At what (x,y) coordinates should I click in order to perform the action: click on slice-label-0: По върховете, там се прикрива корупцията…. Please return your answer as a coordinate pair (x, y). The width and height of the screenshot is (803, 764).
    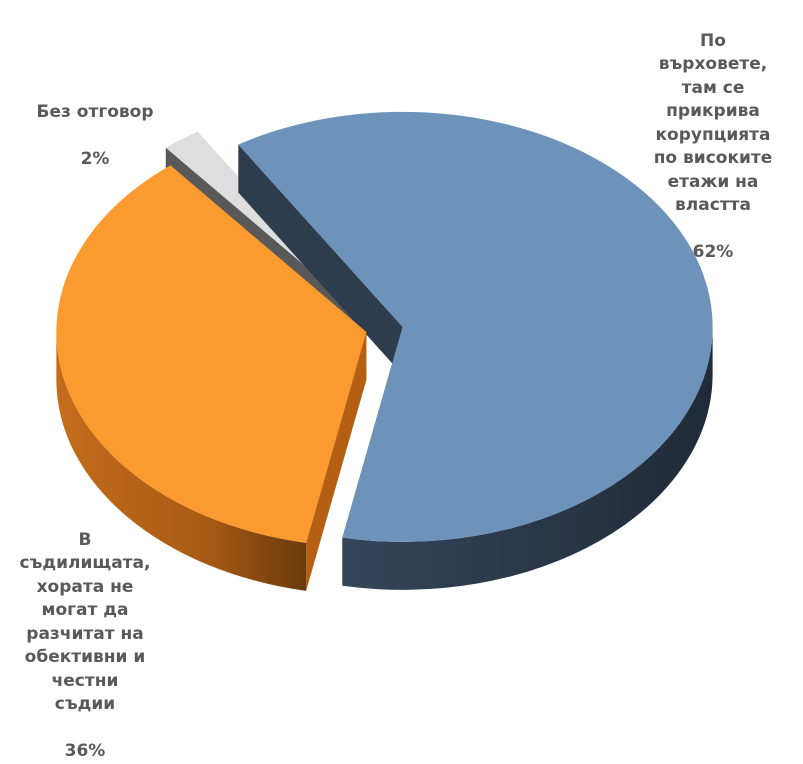
    Looking at the image, I should click on (713, 135).